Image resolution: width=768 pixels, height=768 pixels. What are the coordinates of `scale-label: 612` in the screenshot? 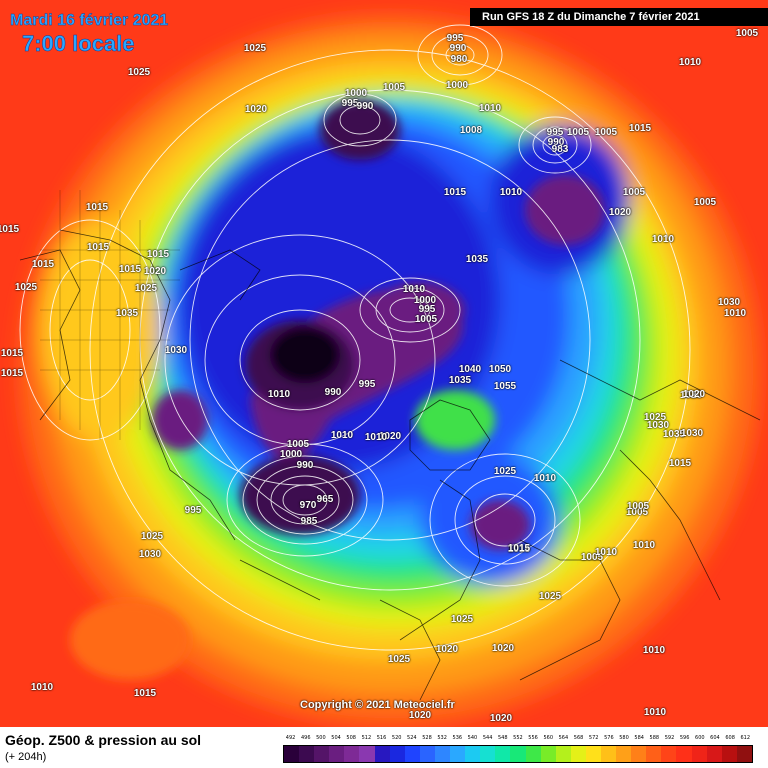 It's located at (745, 738).